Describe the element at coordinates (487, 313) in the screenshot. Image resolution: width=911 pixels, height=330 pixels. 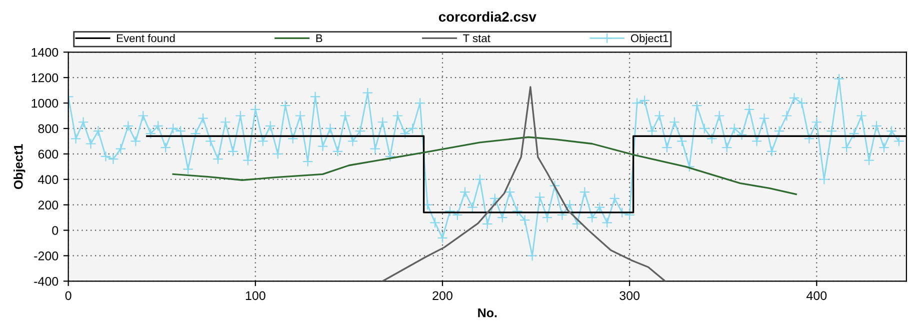
I see `x-axis-title: No.` at that location.